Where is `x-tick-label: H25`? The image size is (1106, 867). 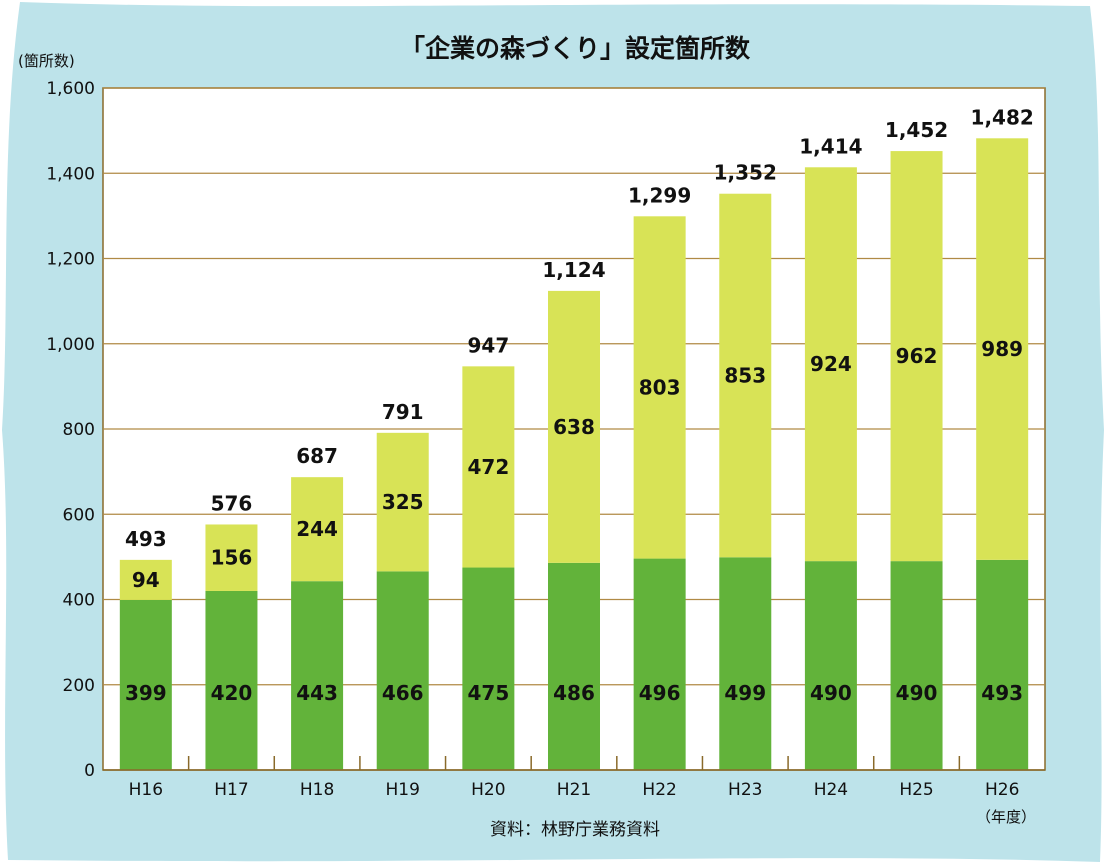 x-tick-label: H25 is located at coordinates (916, 790).